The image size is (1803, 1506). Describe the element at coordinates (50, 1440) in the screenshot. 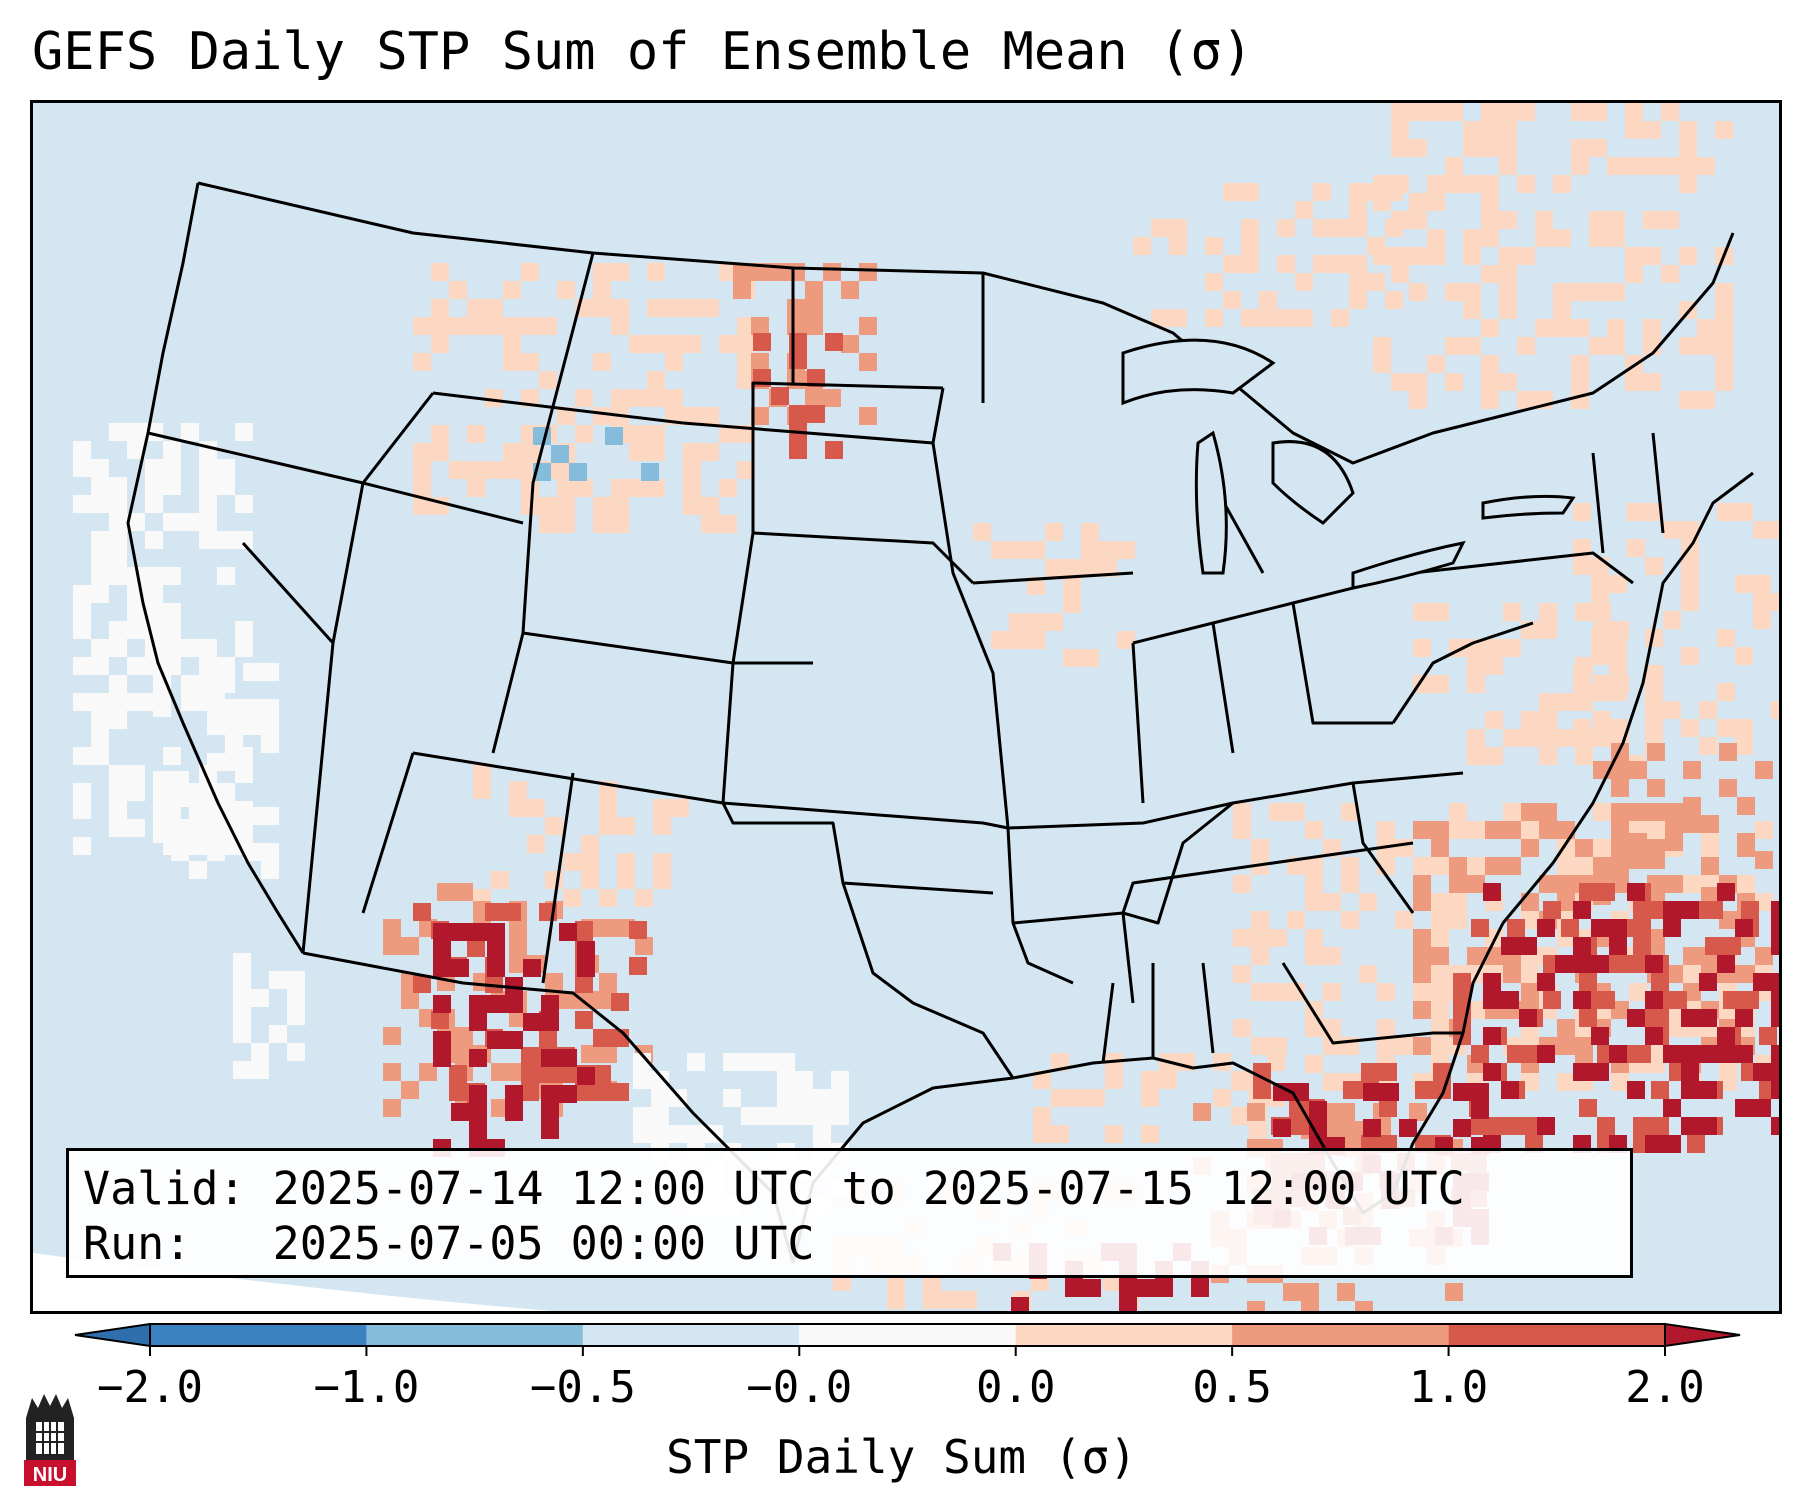

I see `niu-logo: NIU` at that location.